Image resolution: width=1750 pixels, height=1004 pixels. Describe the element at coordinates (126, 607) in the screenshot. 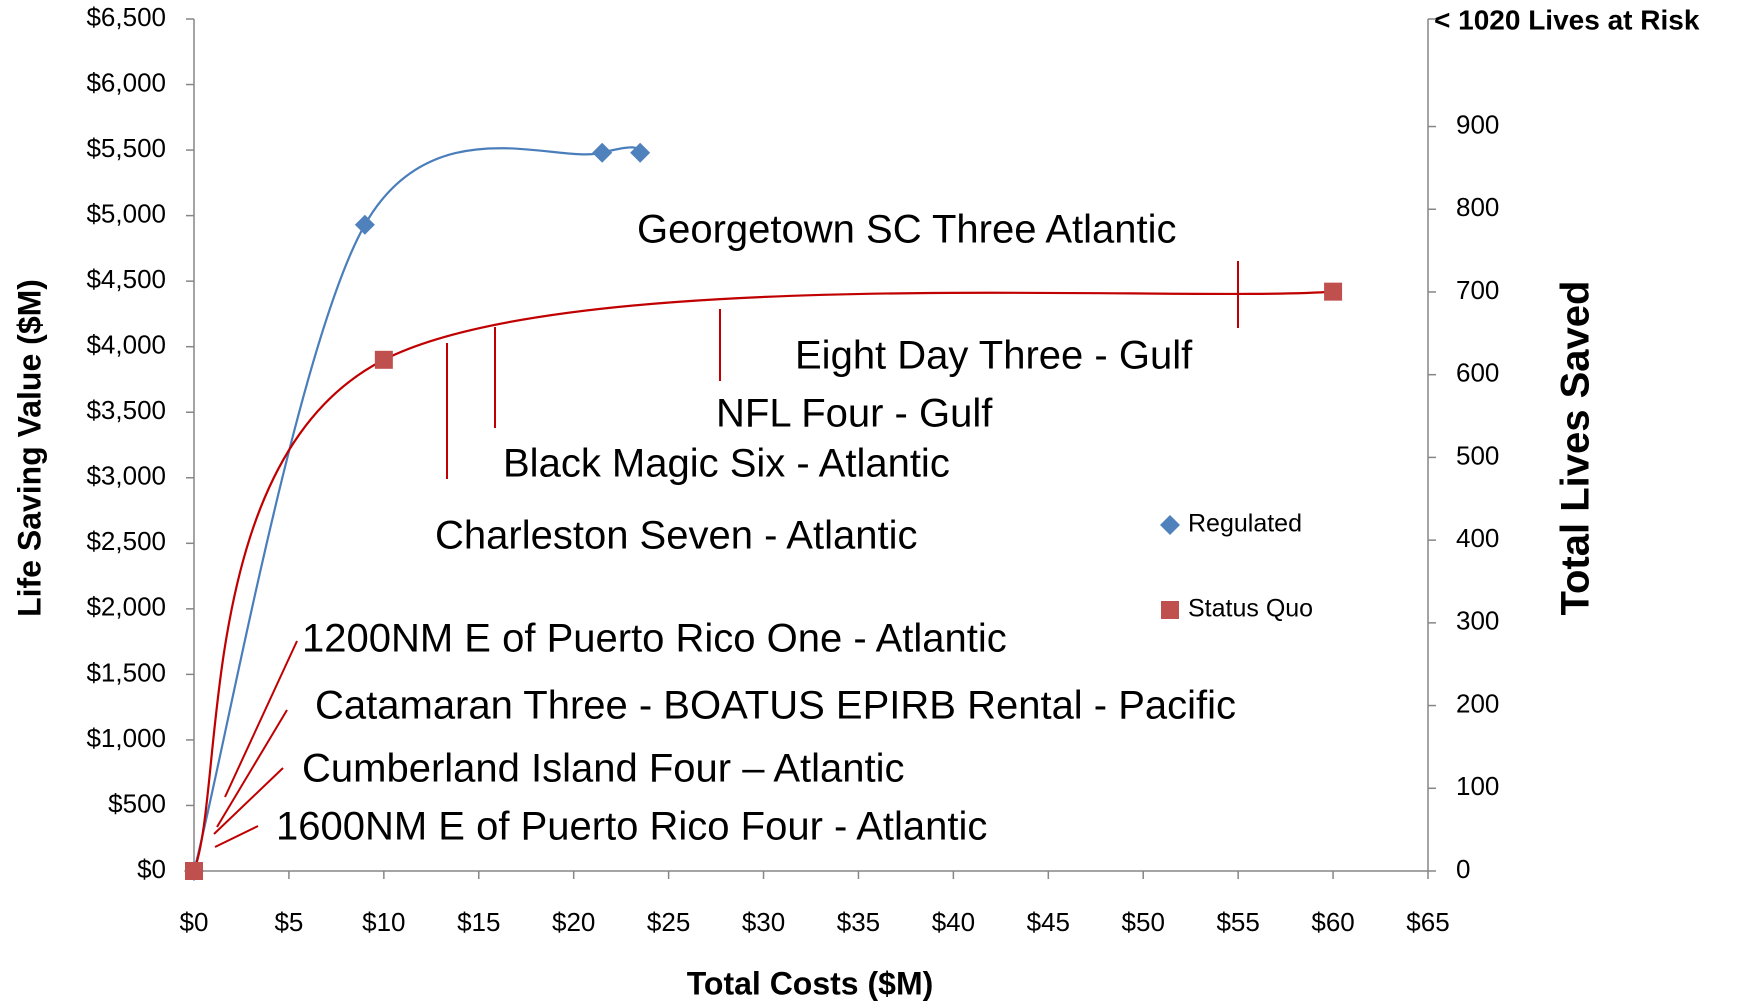

I see `y-tick-label: $2,000` at that location.